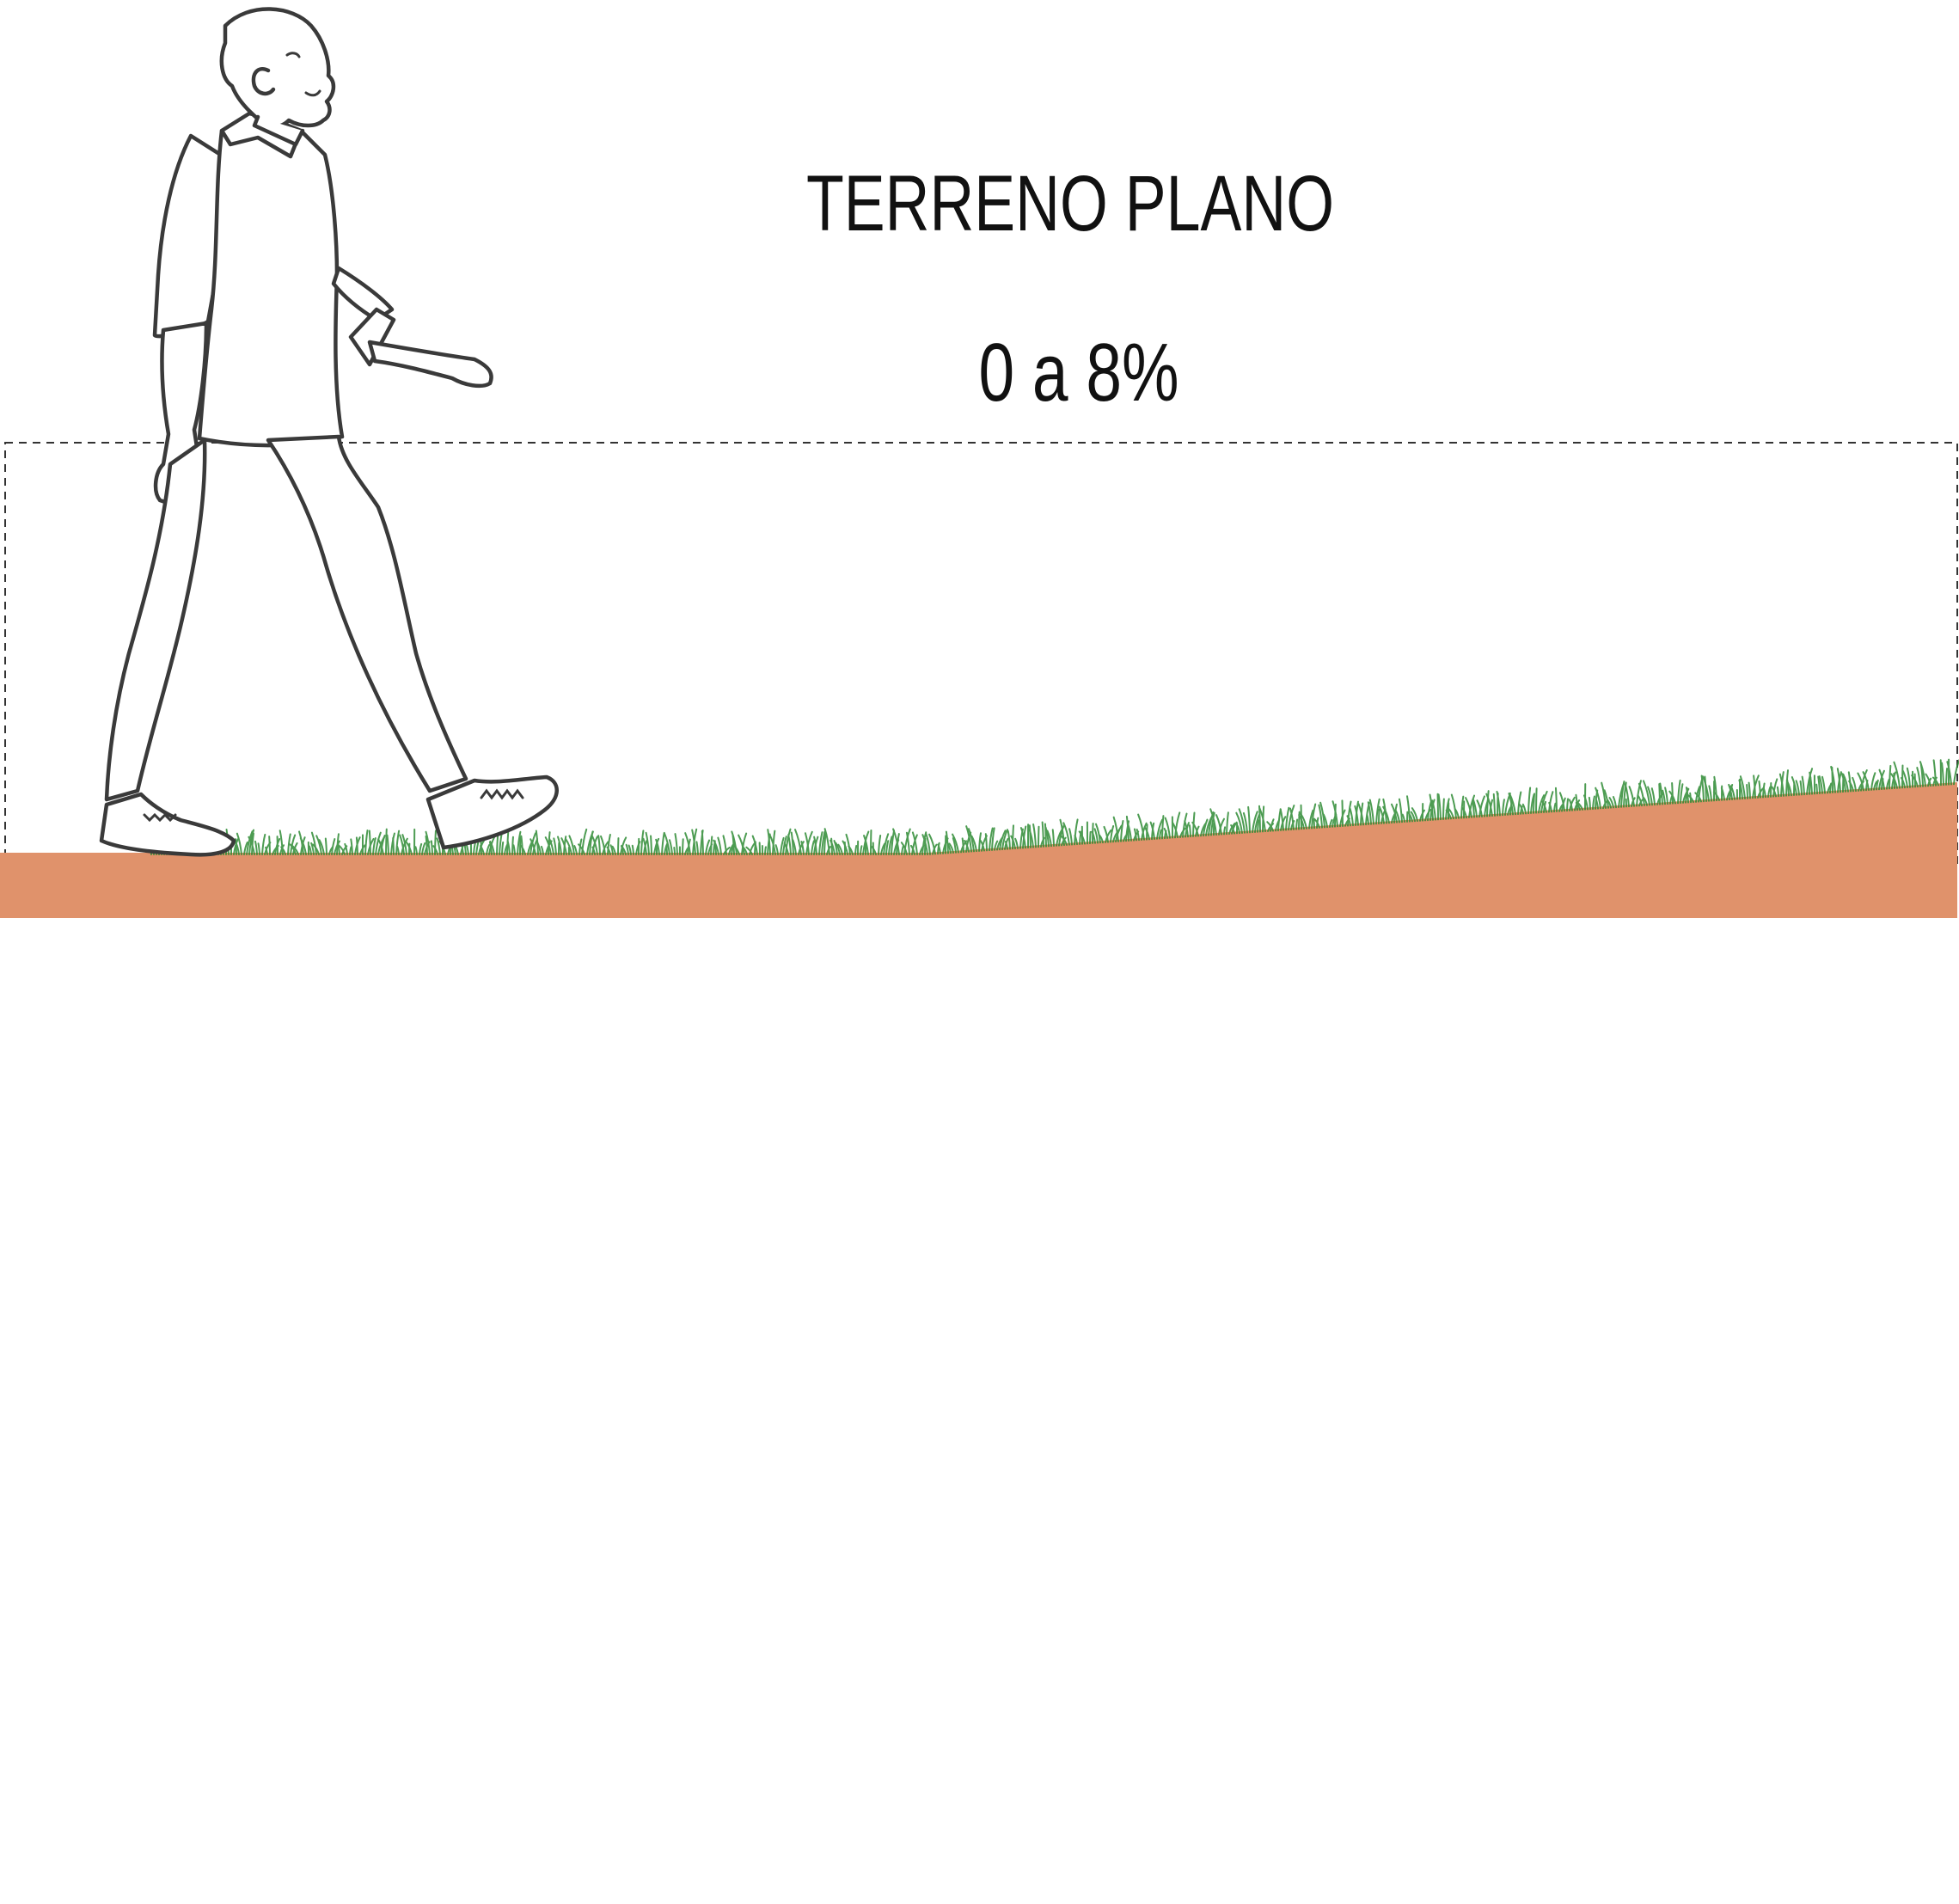  What do you see at coordinates (1078, 373) in the screenshot?
I see `slope-range-label: 0 a 8%` at bounding box center [1078, 373].